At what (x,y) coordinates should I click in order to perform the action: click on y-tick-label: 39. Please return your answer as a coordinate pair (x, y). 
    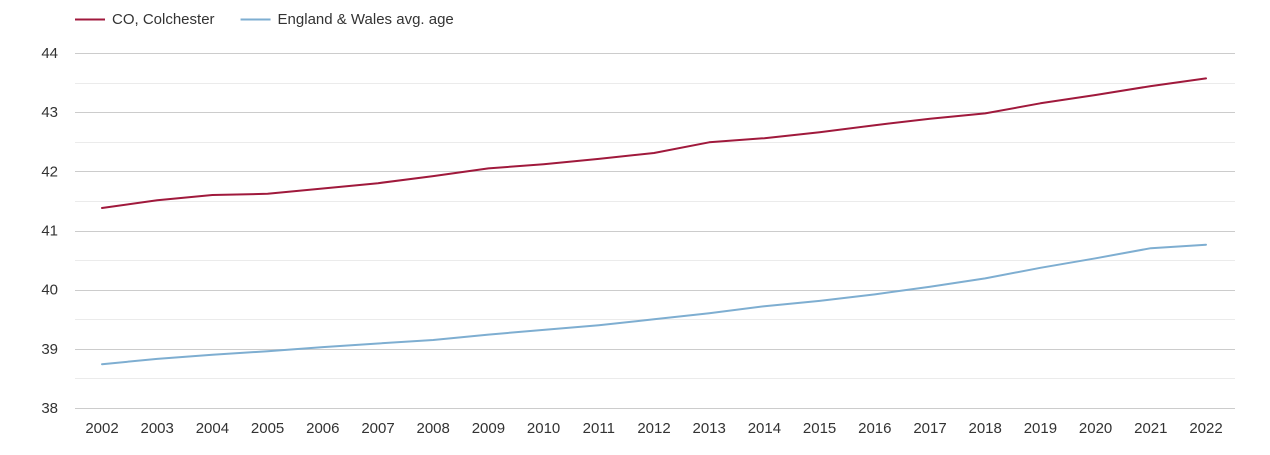
    Looking at the image, I should click on (49, 349).